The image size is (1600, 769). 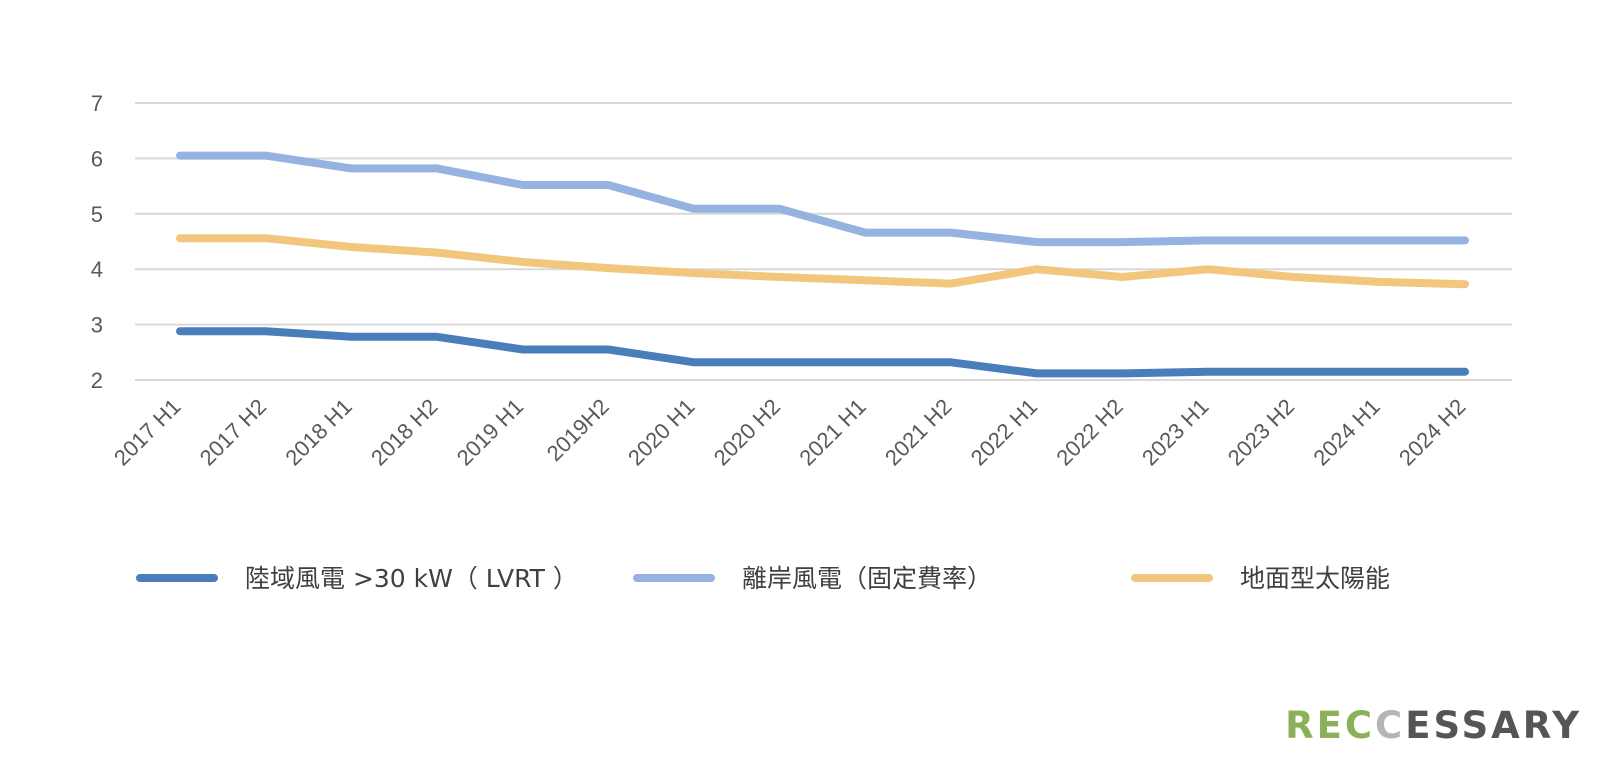 I want to click on x-tick-label: 2018 H1, so click(x=318, y=432).